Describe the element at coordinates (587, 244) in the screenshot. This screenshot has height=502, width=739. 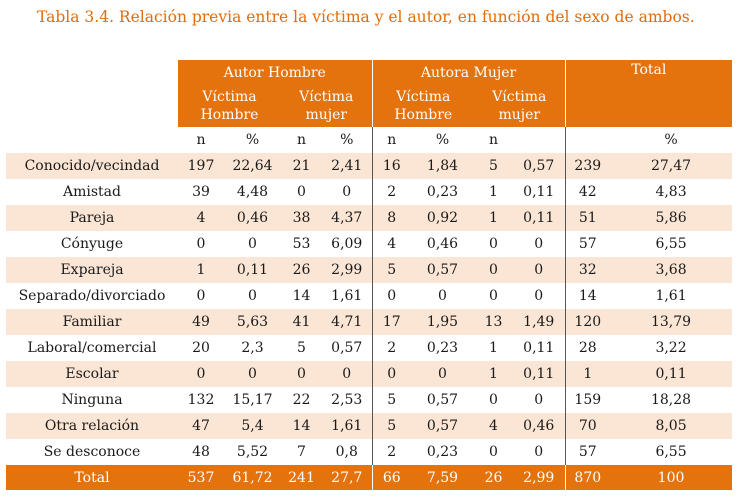
I see `table-cell: 57` at that location.